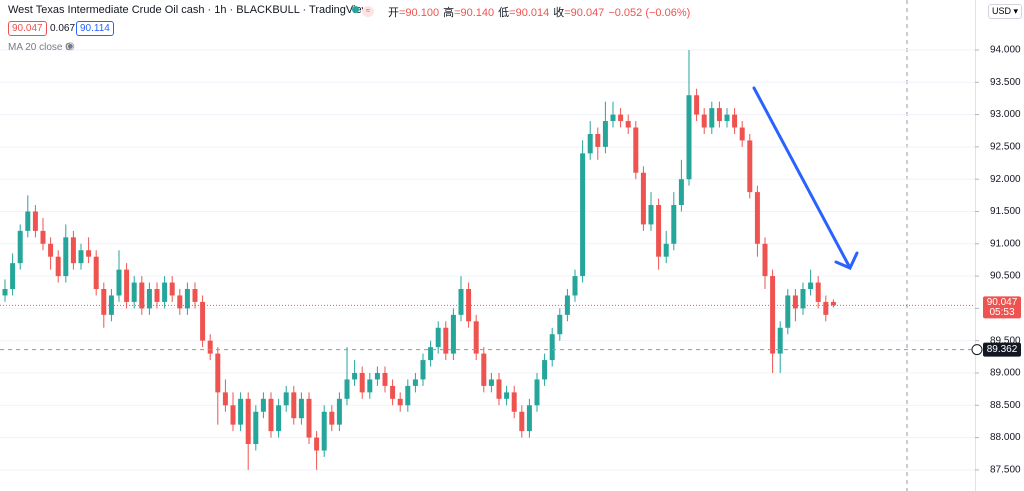 The width and height of the screenshot is (1024, 491). I want to click on y-tick-label: 90.500, so click(1005, 276).